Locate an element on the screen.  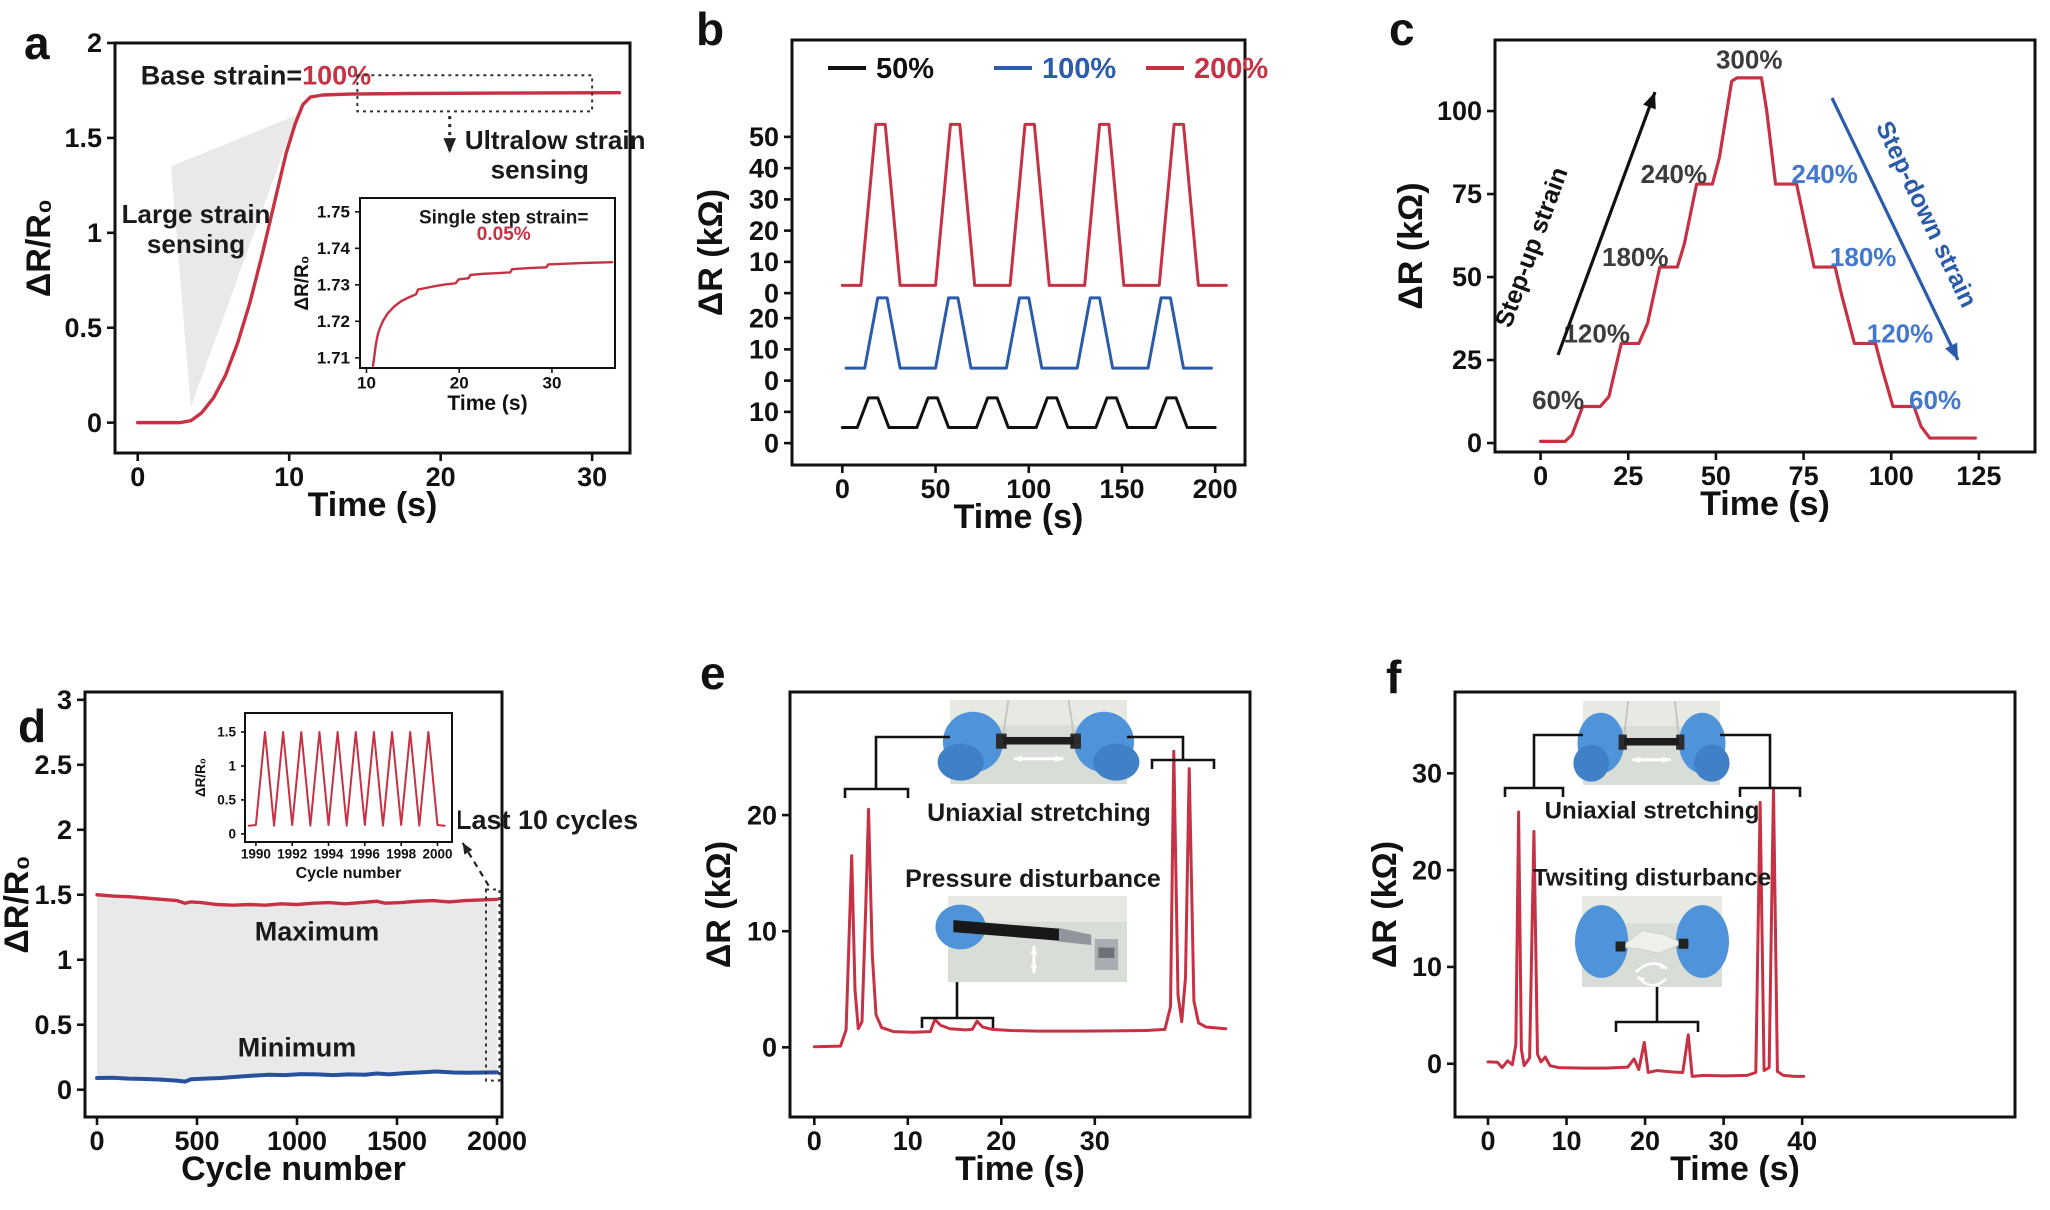
step-up-240-label: 240% is located at coordinates (1674, 174).